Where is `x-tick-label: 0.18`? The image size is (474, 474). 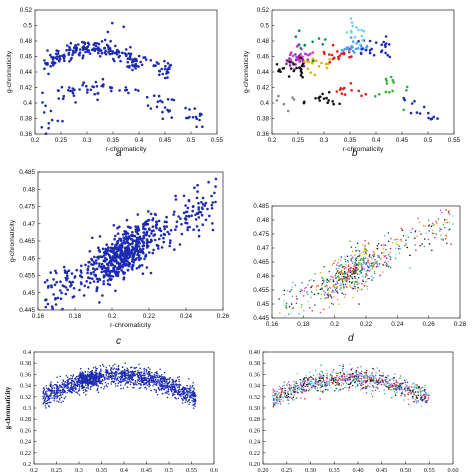 x-tick-label: 0.18 is located at coordinates (75, 316).